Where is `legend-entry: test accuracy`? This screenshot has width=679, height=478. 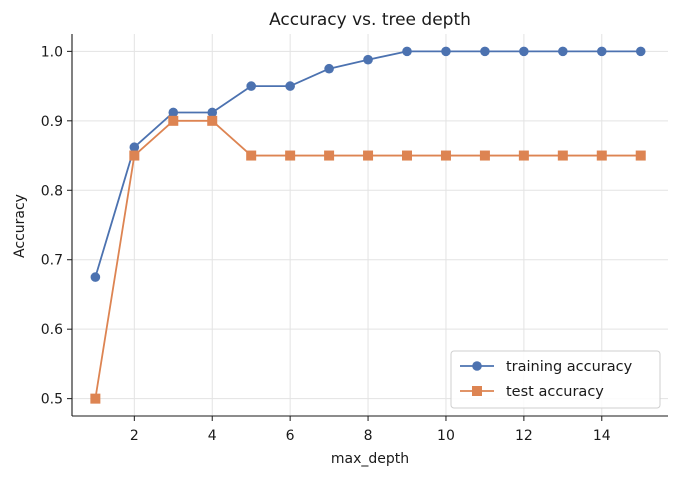 legend-entry: test accuracy is located at coordinates (532, 392).